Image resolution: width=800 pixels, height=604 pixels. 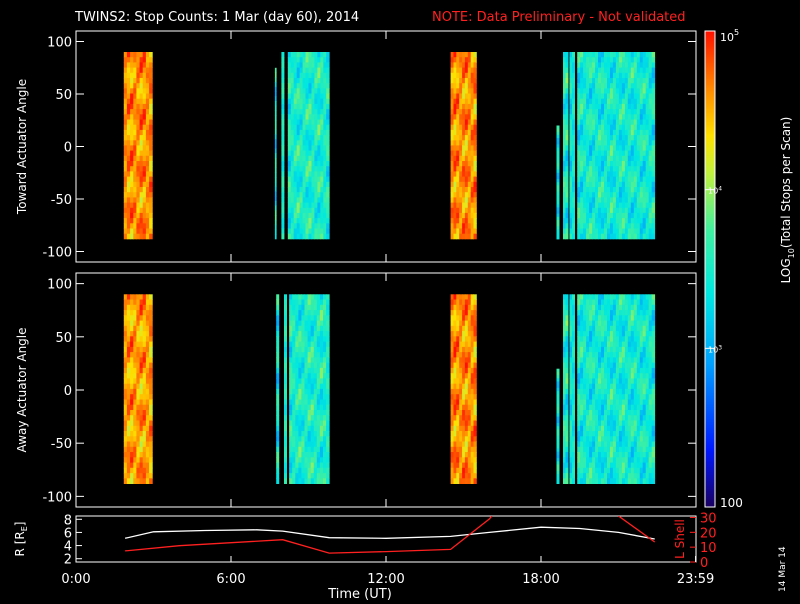 What do you see at coordinates (359, 593) in the screenshot?
I see `x-axis-label: Time (UT)` at bounding box center [359, 593].